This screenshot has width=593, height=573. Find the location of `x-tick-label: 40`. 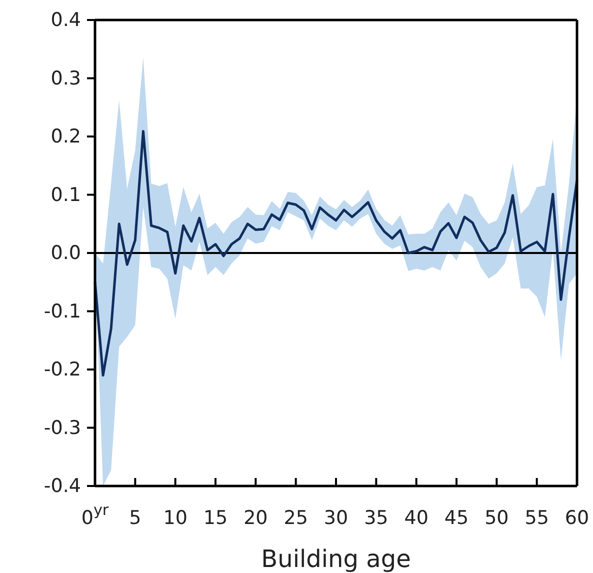

x-tick-label: 40 is located at coordinates (416, 518).